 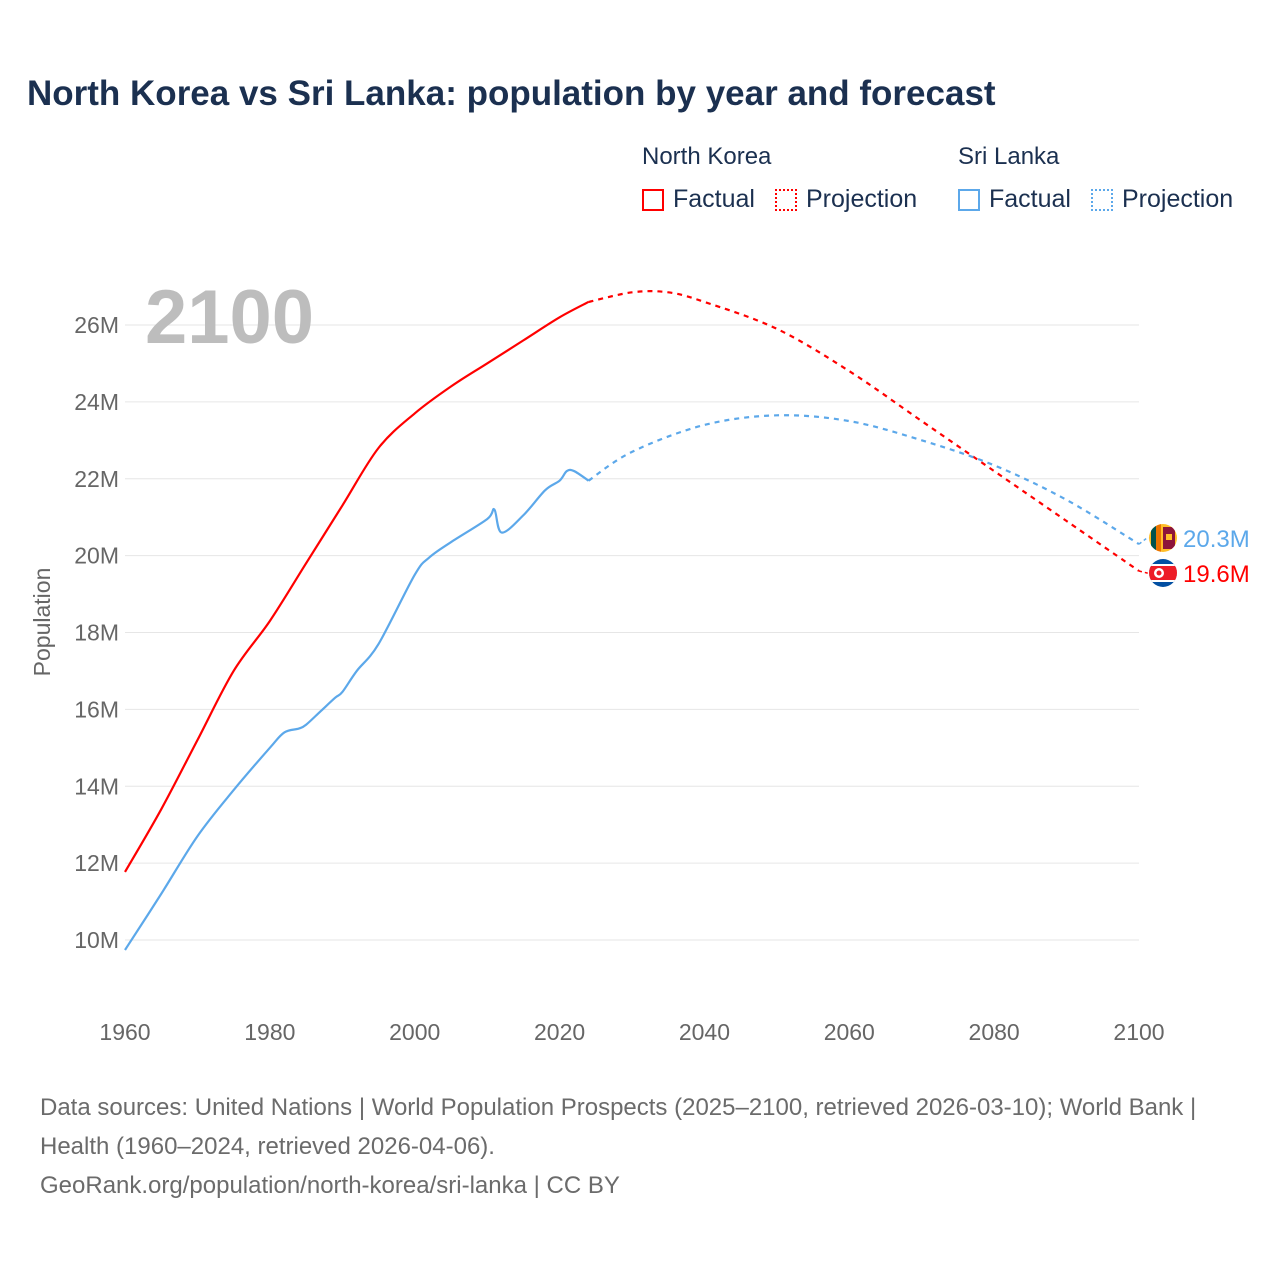 What do you see at coordinates (849, 1032) in the screenshot?
I see `x-tick-label: 2060` at bounding box center [849, 1032].